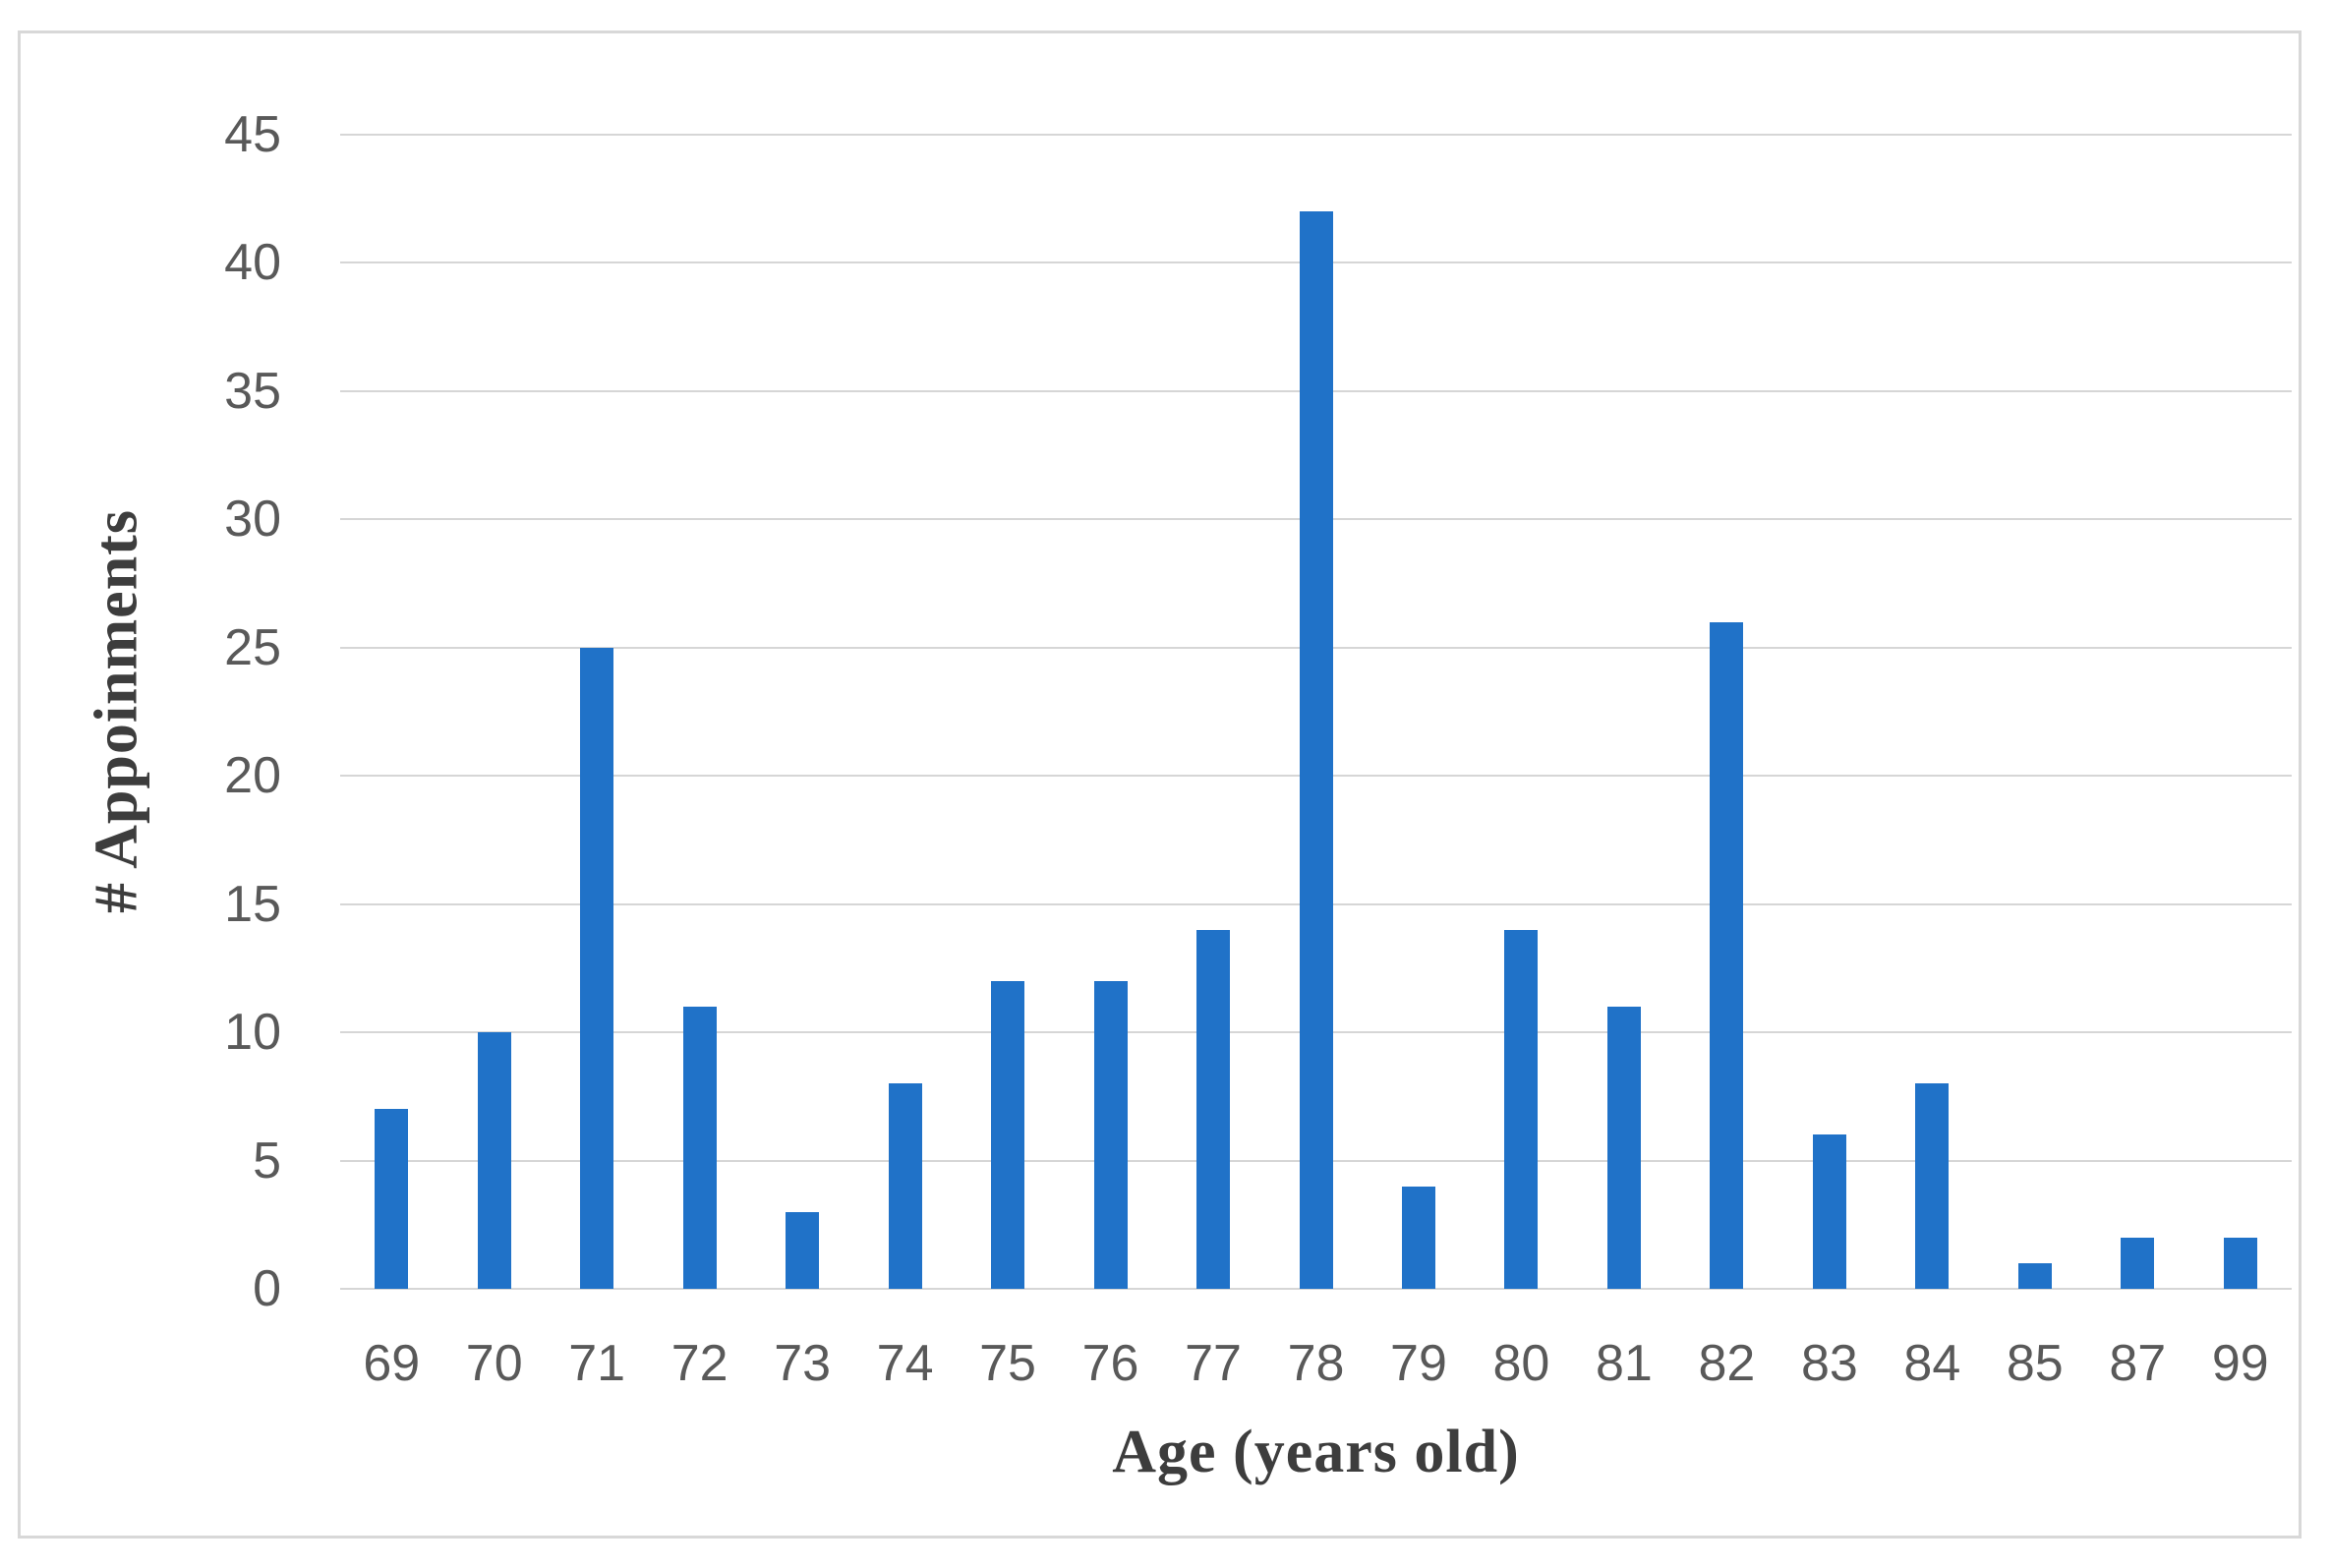 This screenshot has height=1568, width=2331. What do you see at coordinates (1521, 1363) in the screenshot?
I see `x-tick-label-80: 80` at bounding box center [1521, 1363].